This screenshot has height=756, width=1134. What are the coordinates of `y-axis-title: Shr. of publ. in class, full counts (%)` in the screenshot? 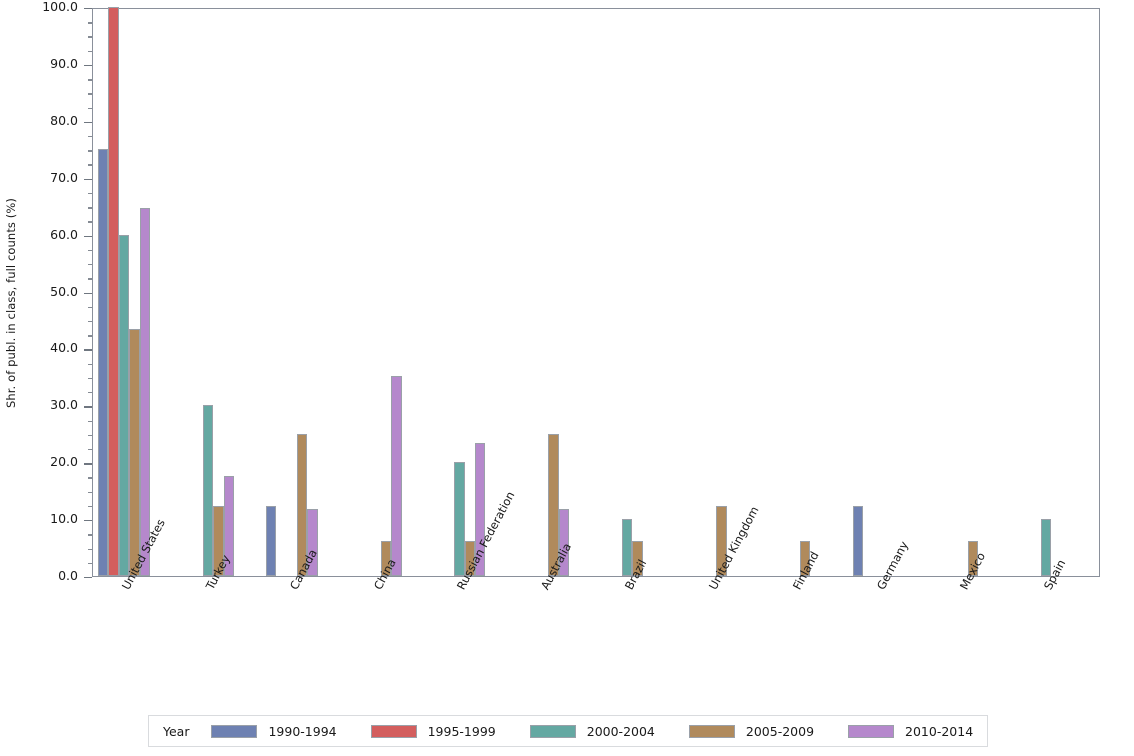 It's located at (11, 303).